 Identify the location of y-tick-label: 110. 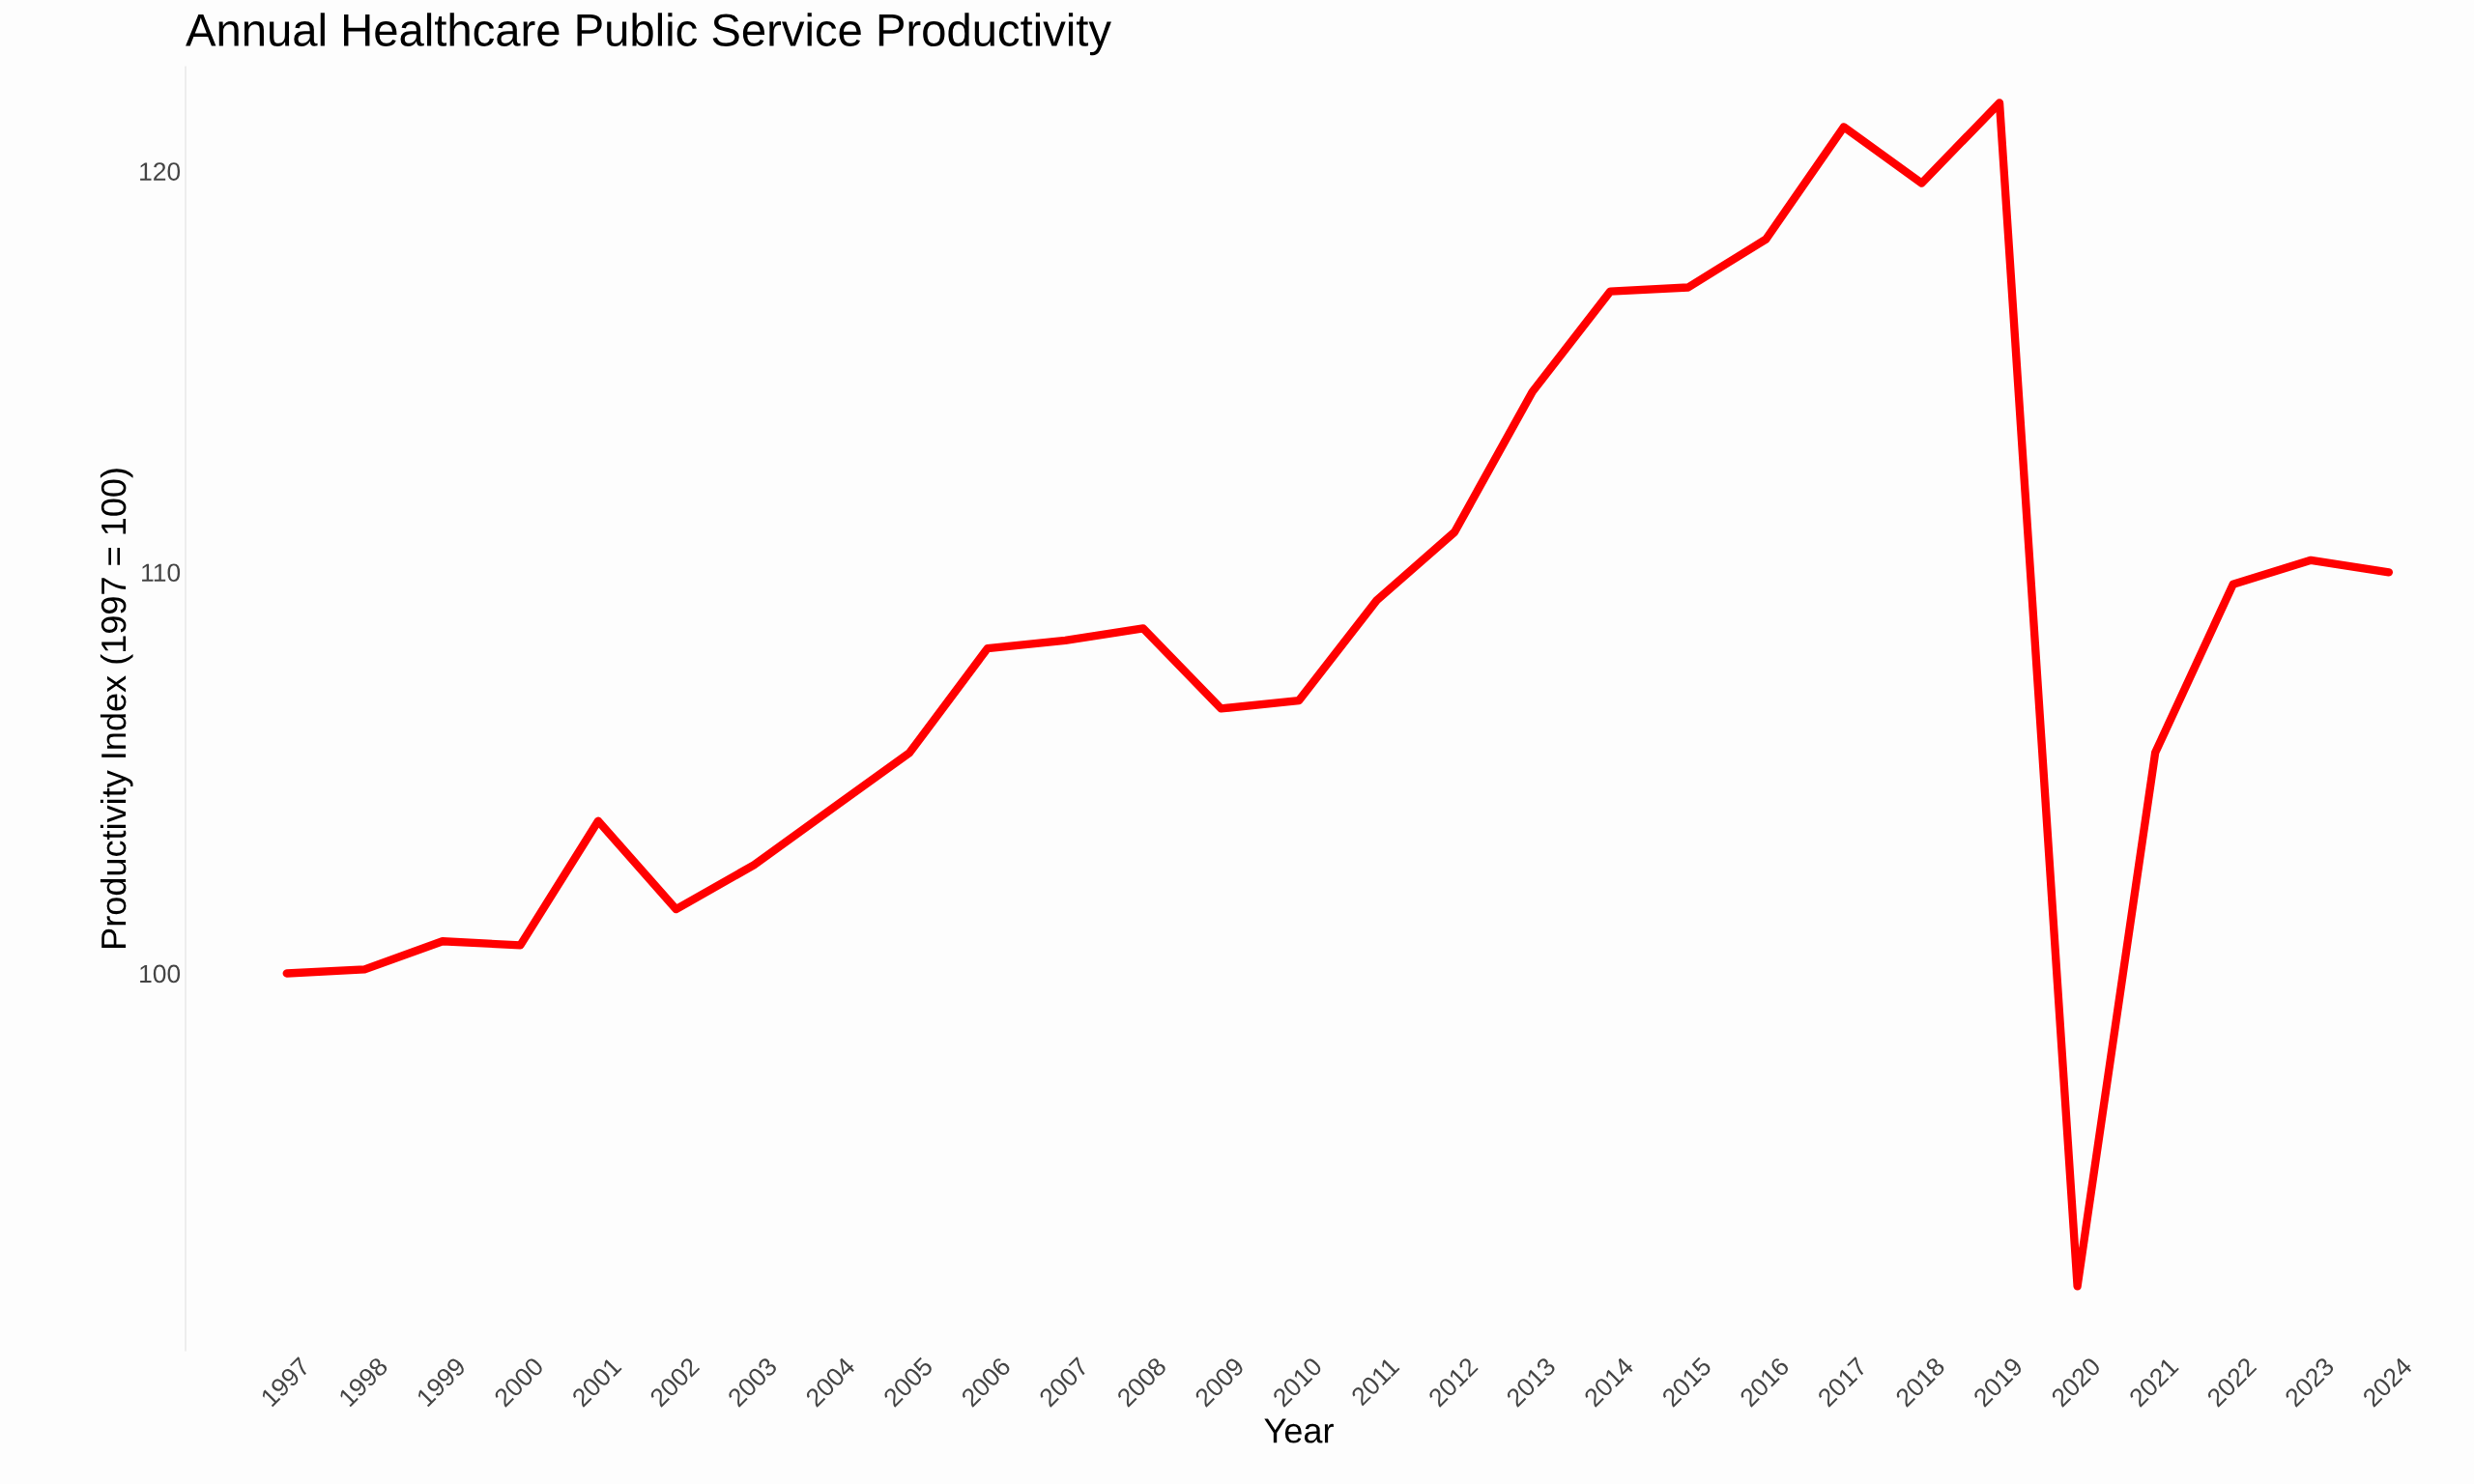
(162, 573).